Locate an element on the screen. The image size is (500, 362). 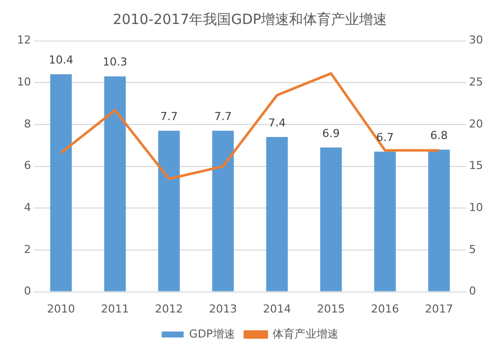
y2-tick-label: 10 is located at coordinates (476, 207).